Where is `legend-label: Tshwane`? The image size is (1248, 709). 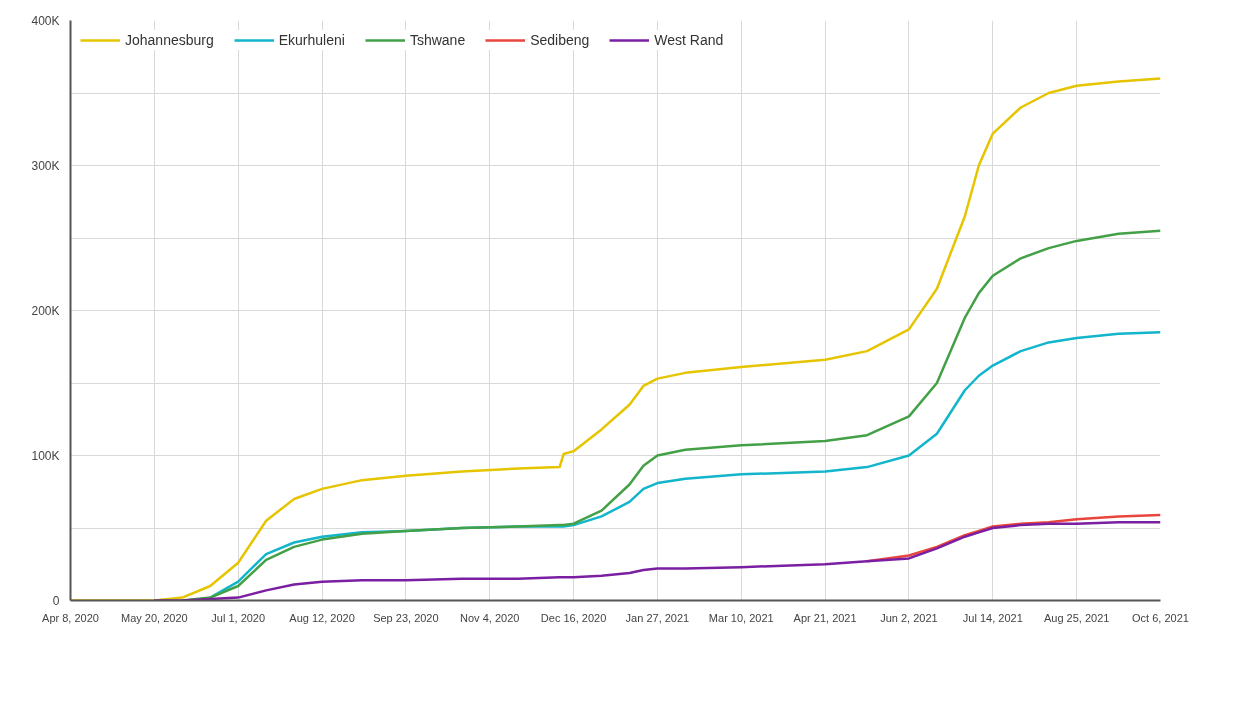 legend-label: Tshwane is located at coordinates (437, 40).